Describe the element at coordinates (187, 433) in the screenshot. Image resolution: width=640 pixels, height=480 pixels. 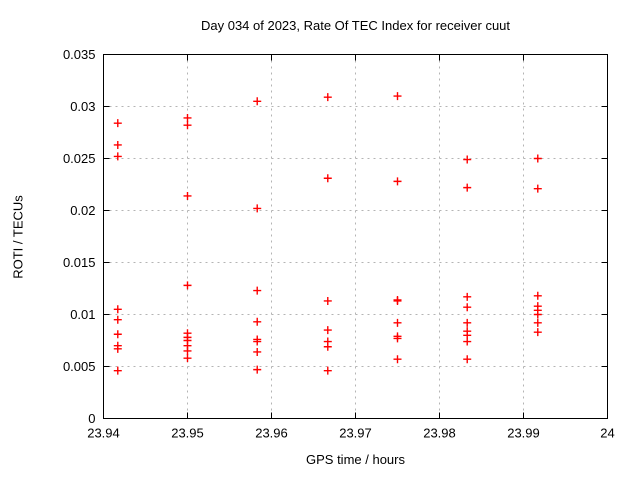
I see `x-tick-label: 23.95` at that location.